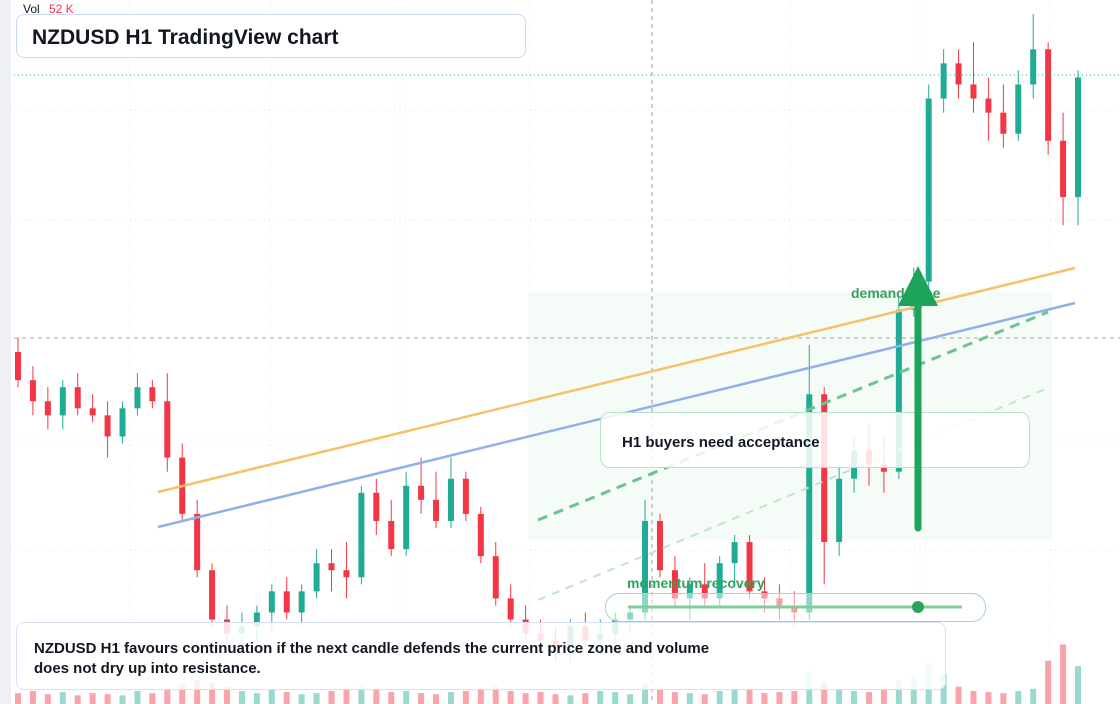  Describe the element at coordinates (721, 442) in the screenshot. I see `annotation-text: H1 buyers need acceptance` at that location.